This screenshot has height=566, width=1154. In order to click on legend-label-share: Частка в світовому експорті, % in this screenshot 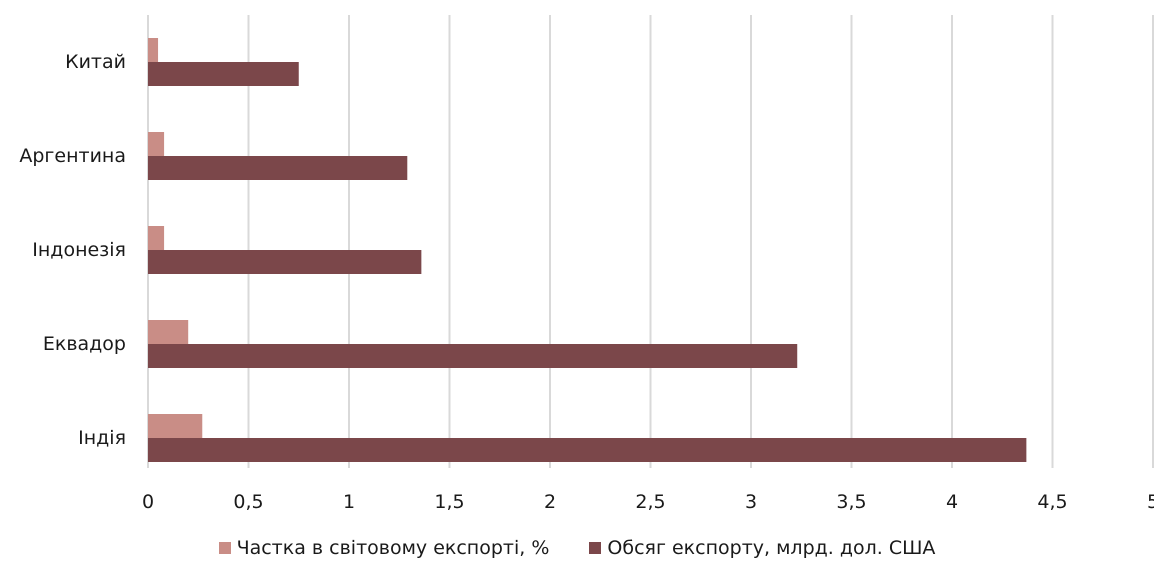, I will do `click(393, 548)`.